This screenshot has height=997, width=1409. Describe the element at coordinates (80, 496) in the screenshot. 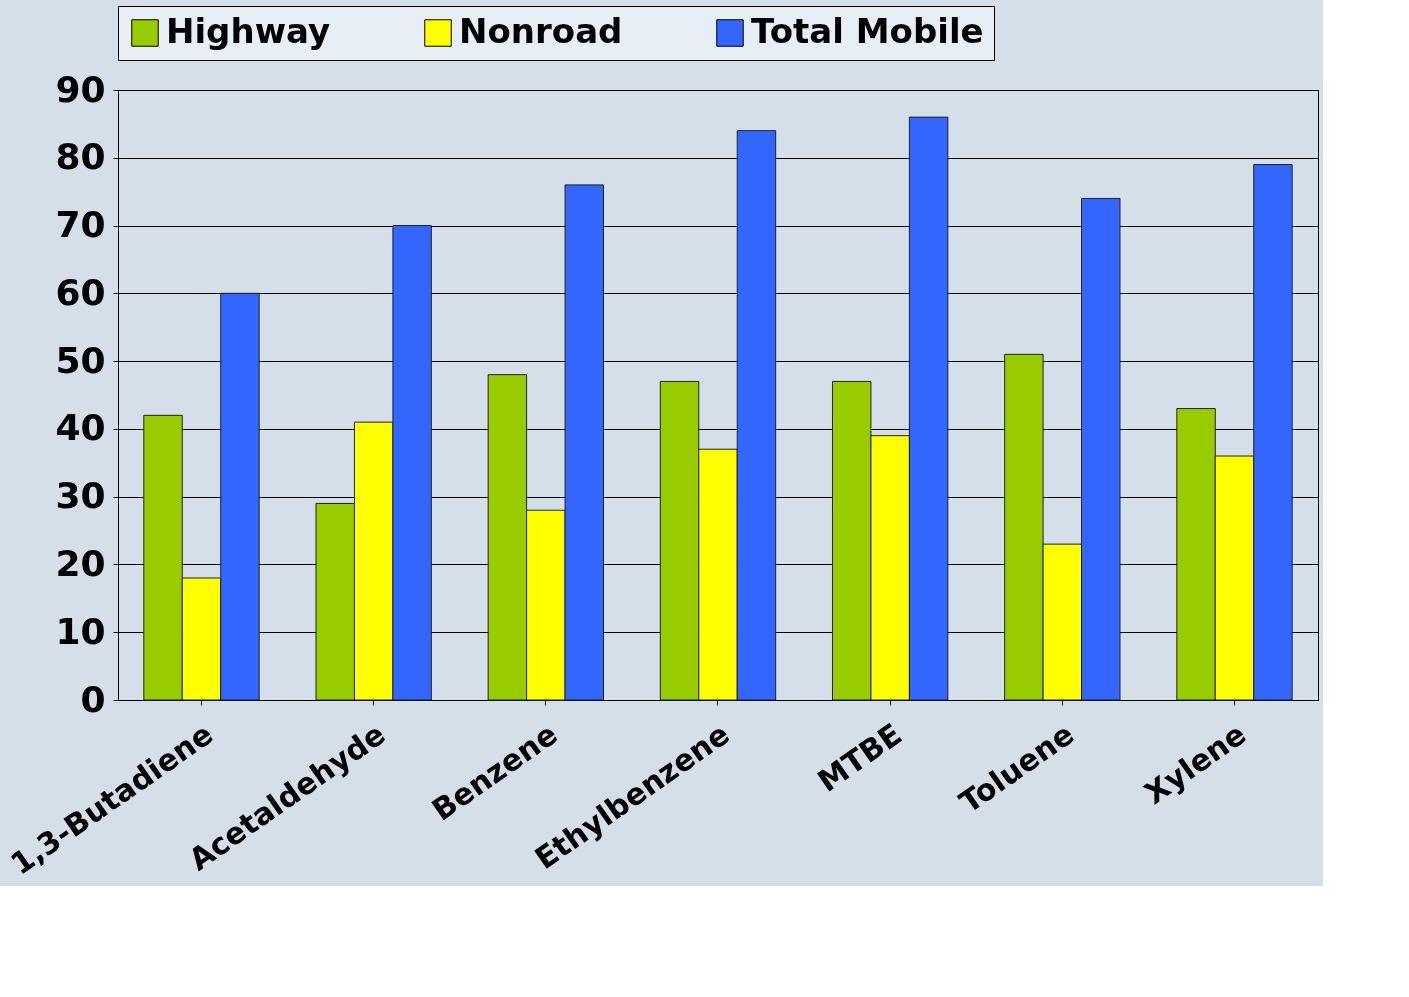

I see `y-tick-label: 30` at that location.